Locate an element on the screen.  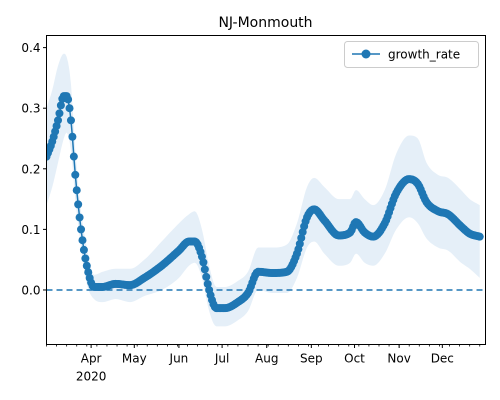
x-tick-label: Oct is located at coordinates (354, 359).